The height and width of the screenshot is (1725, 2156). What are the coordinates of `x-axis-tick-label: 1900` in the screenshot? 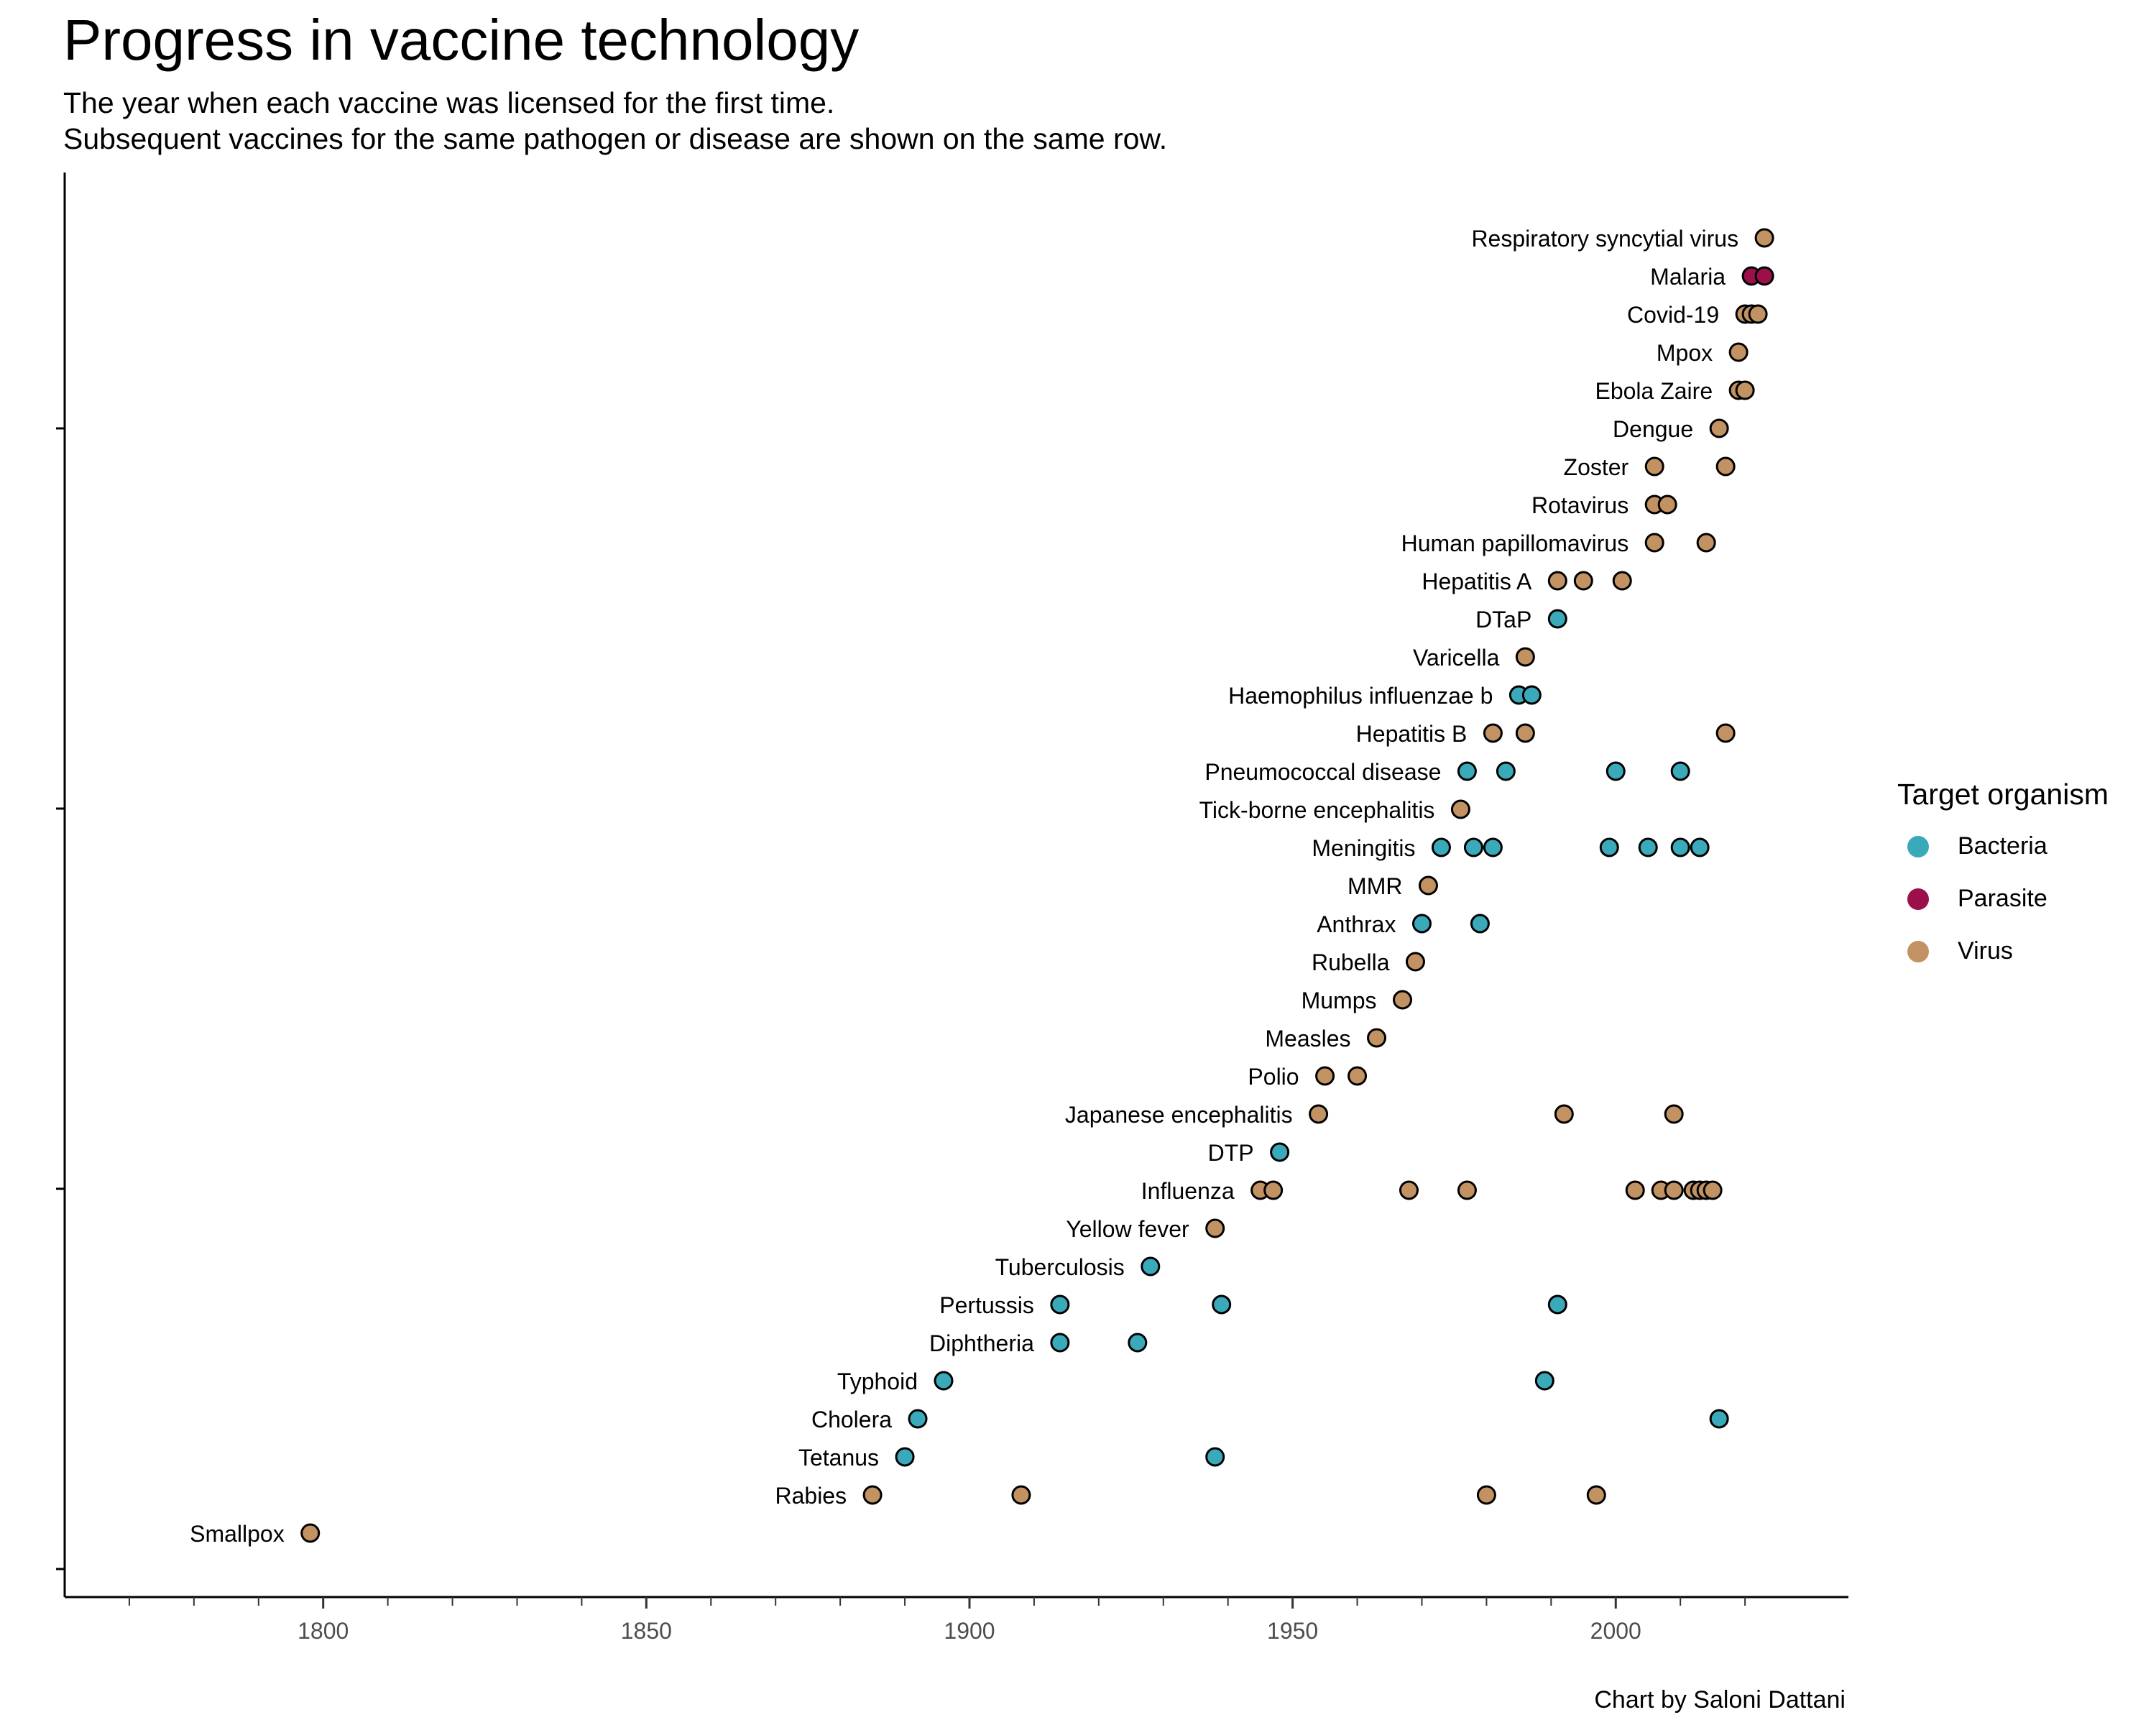 It's located at (970, 1631).